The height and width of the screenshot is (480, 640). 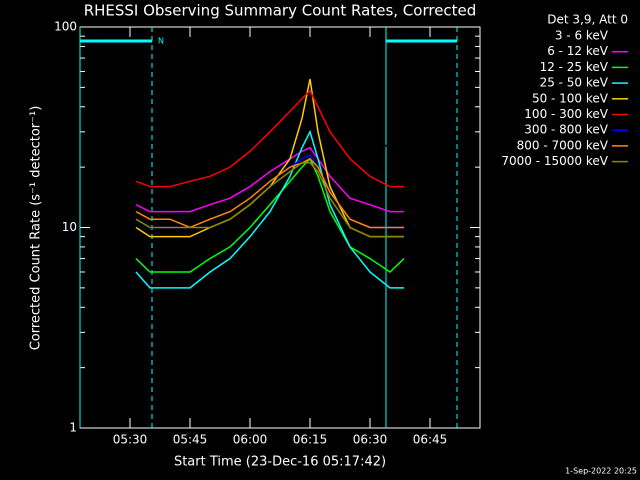 What do you see at coordinates (370, 440) in the screenshot?
I see `x-tick-label: 06:30` at bounding box center [370, 440].